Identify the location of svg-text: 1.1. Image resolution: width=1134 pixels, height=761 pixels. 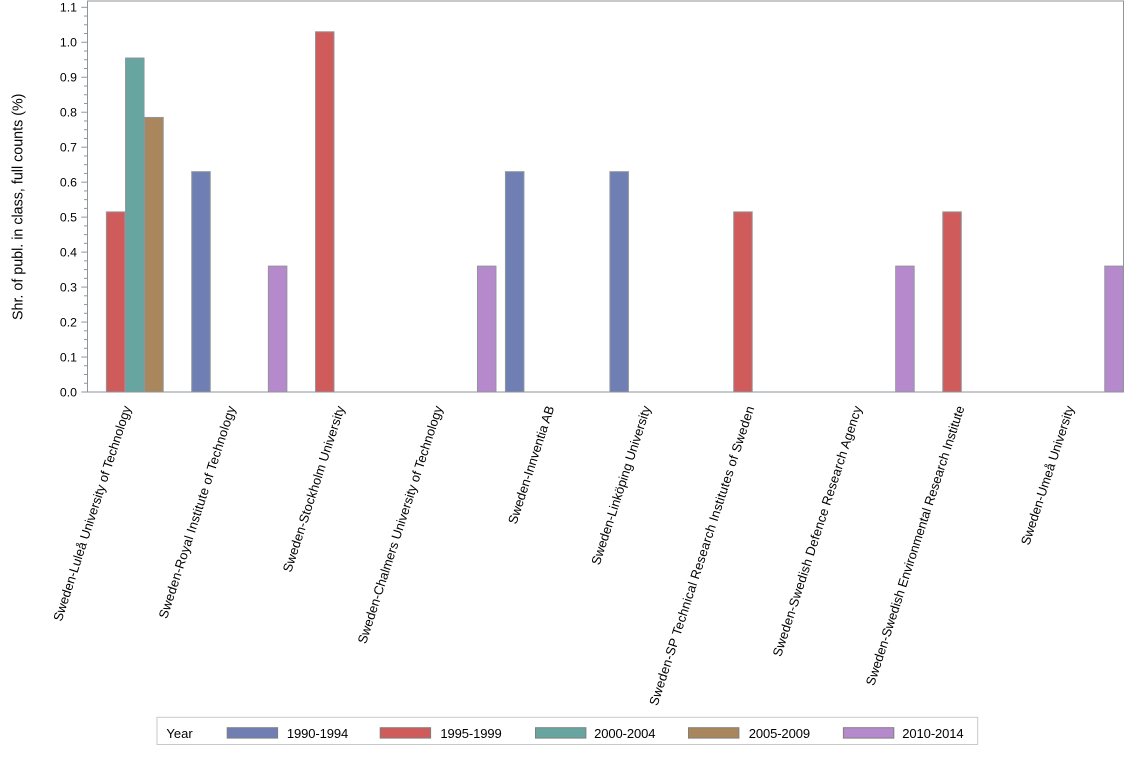
(68, 8).